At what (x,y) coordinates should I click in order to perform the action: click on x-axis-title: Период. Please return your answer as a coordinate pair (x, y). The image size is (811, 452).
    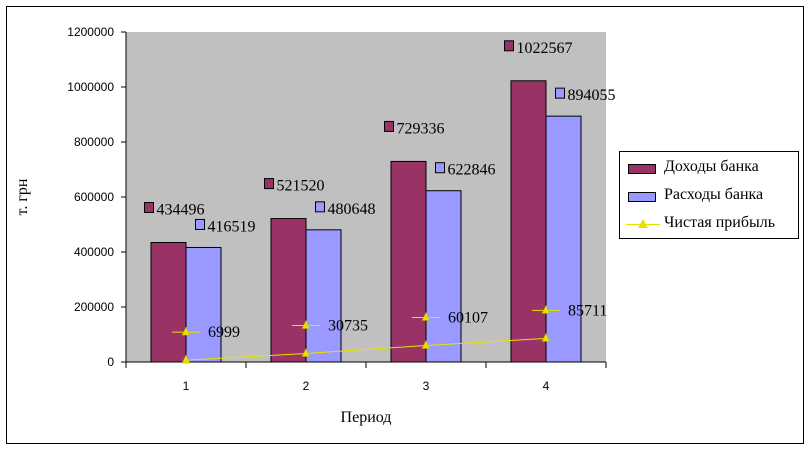
    Looking at the image, I should click on (366, 417).